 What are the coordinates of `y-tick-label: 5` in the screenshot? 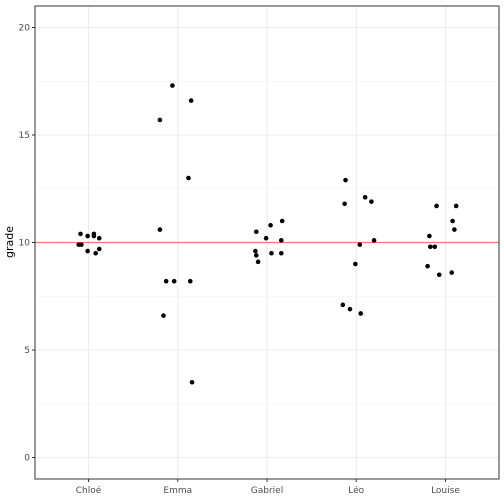 It's located at (27, 351).